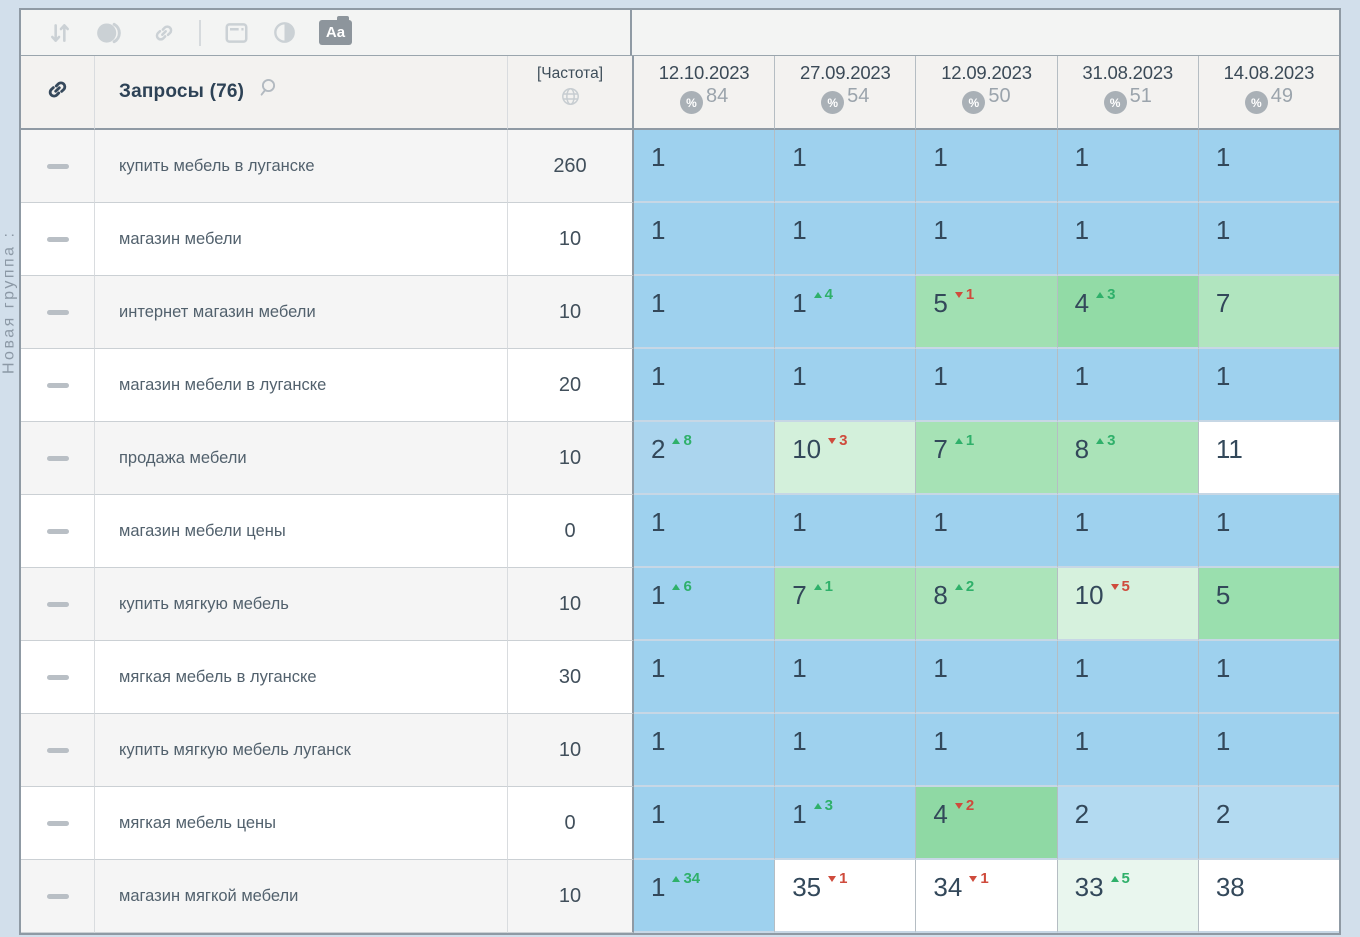 Image resolution: width=1360 pixels, height=937 pixels. I want to click on position-cell: 5, so click(1269, 604).